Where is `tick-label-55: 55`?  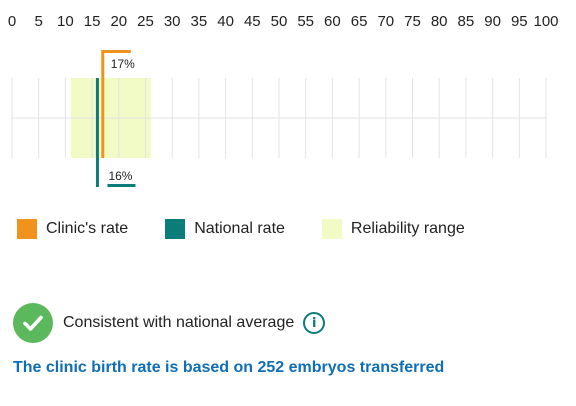
tick-label-55: 55 is located at coordinates (305, 21).